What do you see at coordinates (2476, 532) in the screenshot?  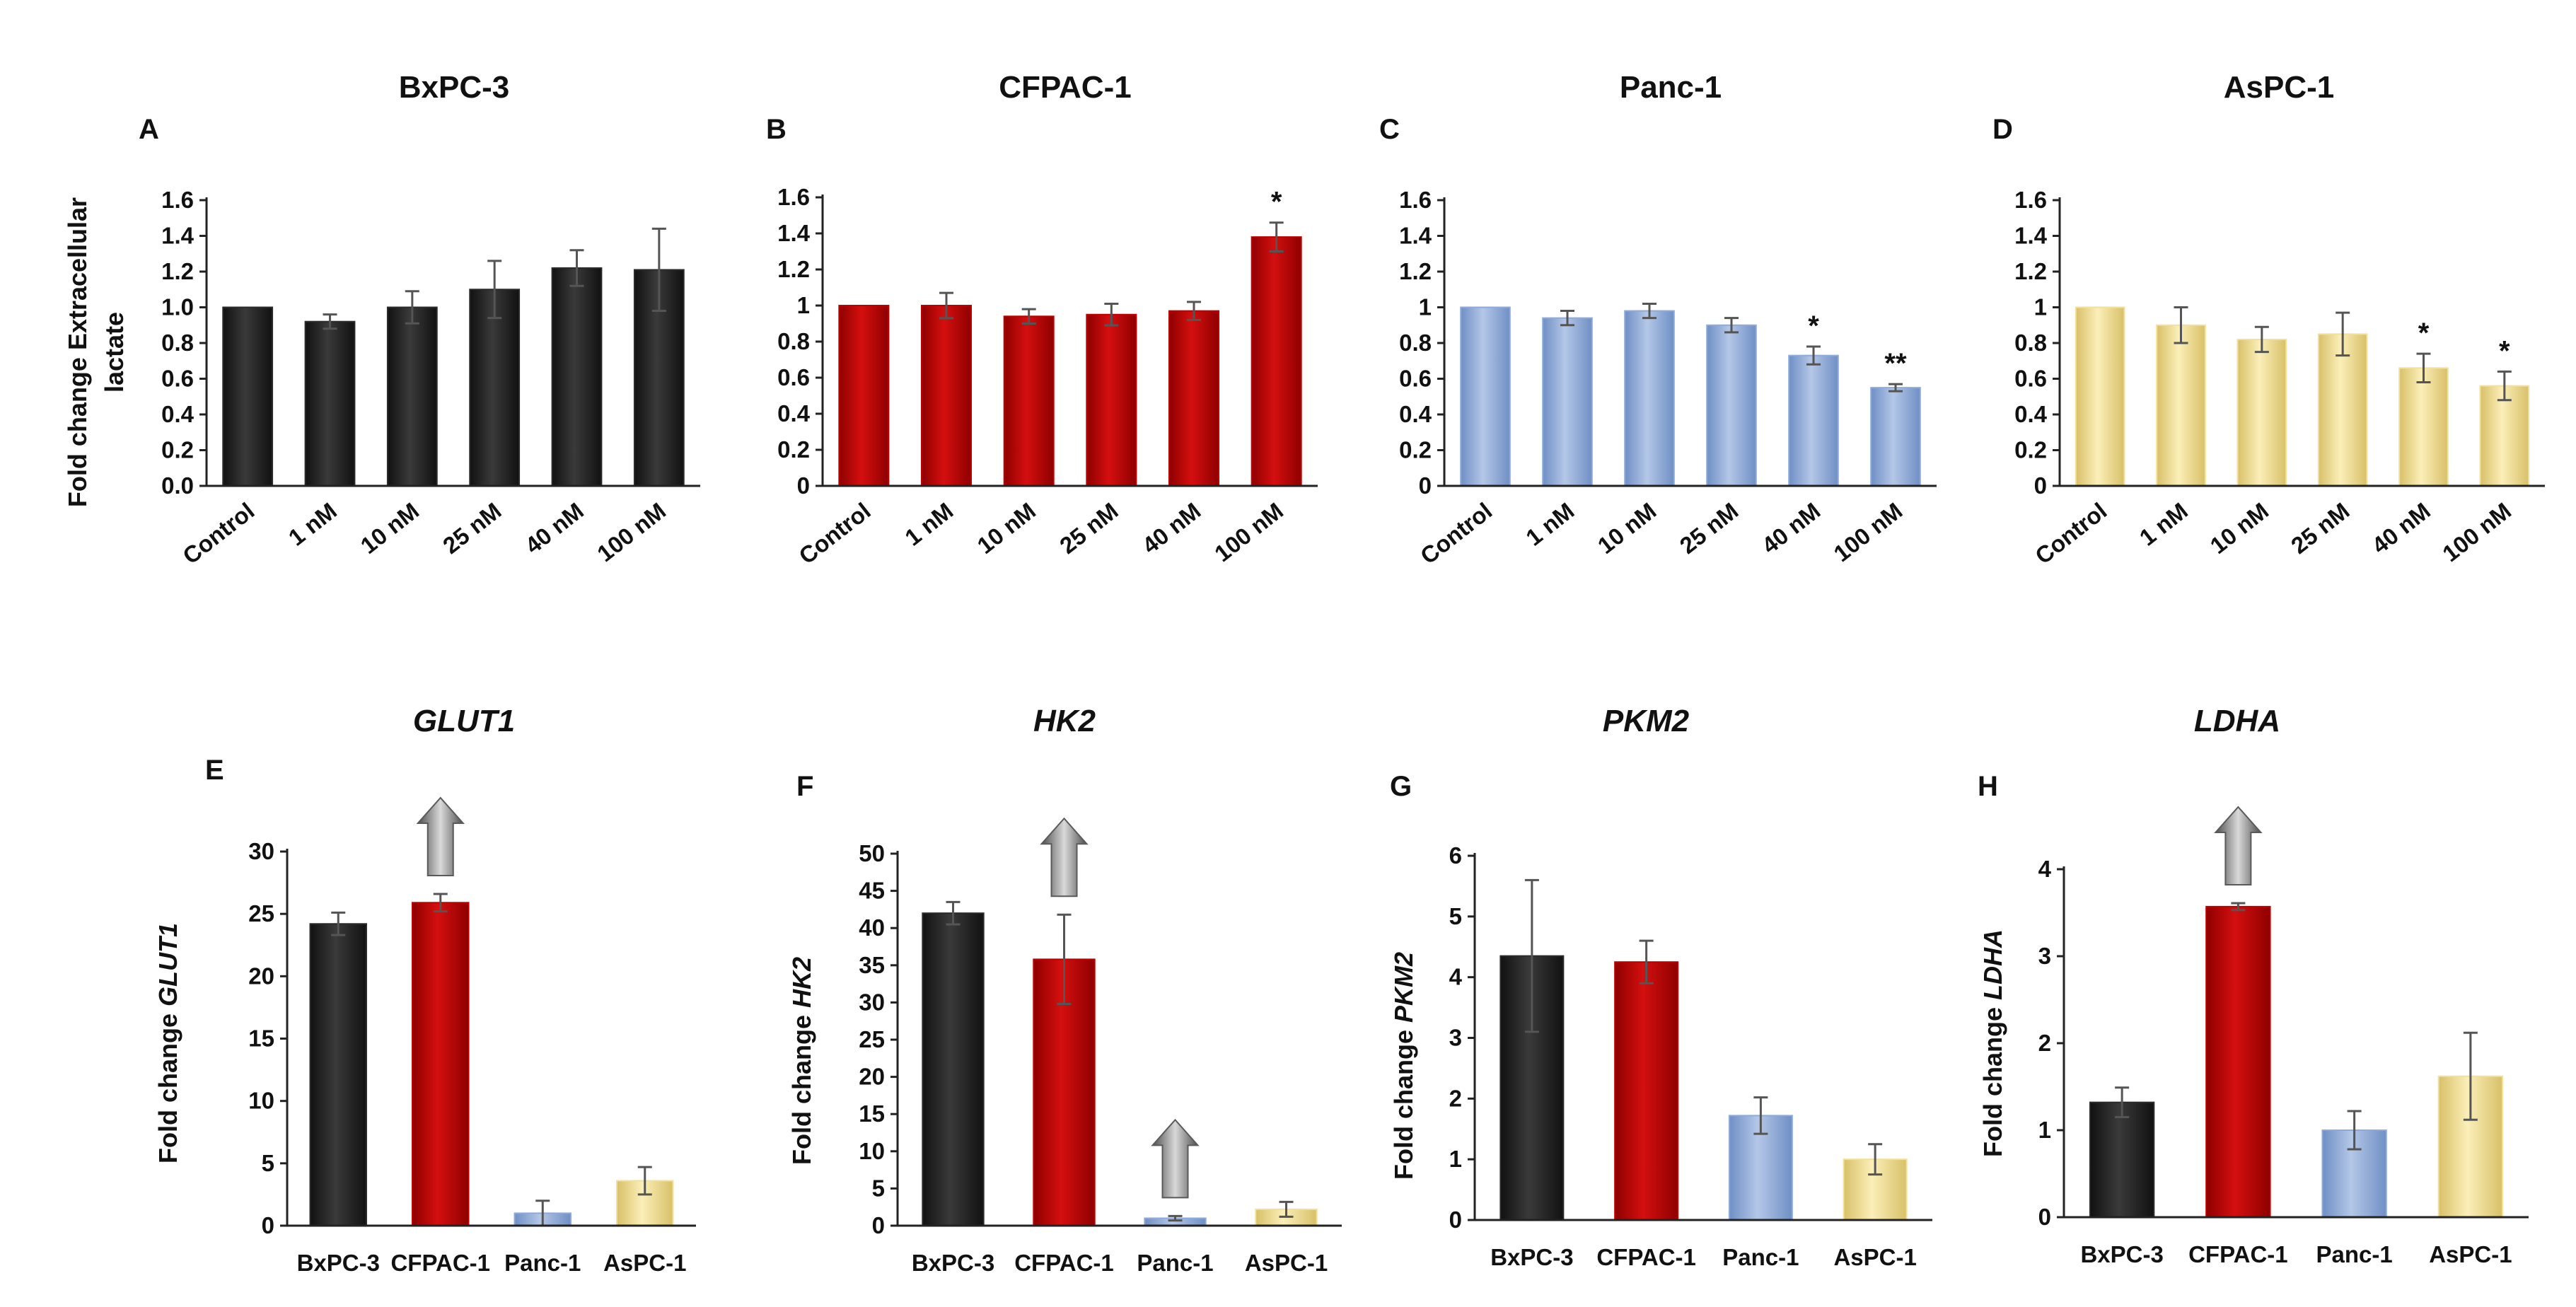 I see `x-tick-label-D: 100 nM` at bounding box center [2476, 532].